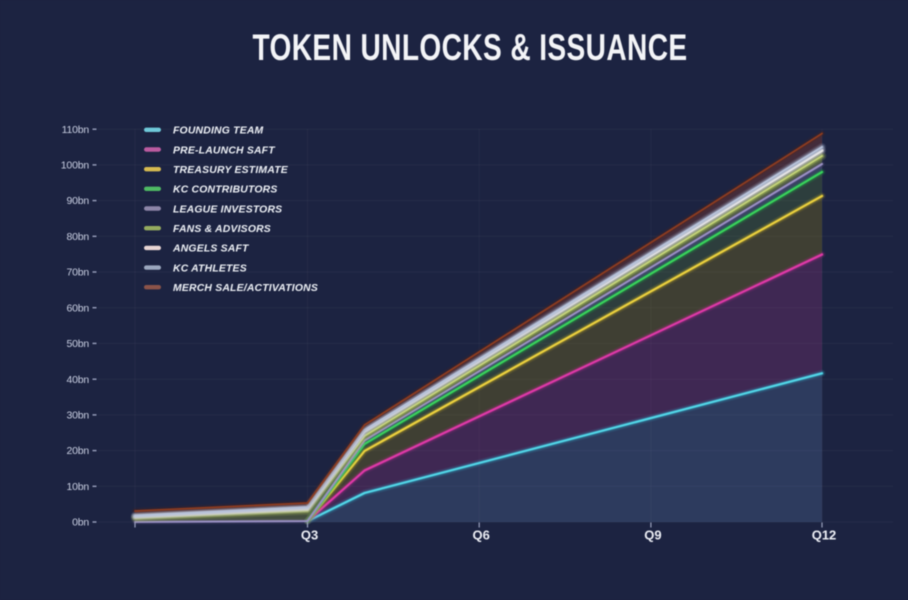  What do you see at coordinates (222, 229) in the screenshot?
I see `svg-text: FANS & ADVISORS` at bounding box center [222, 229].